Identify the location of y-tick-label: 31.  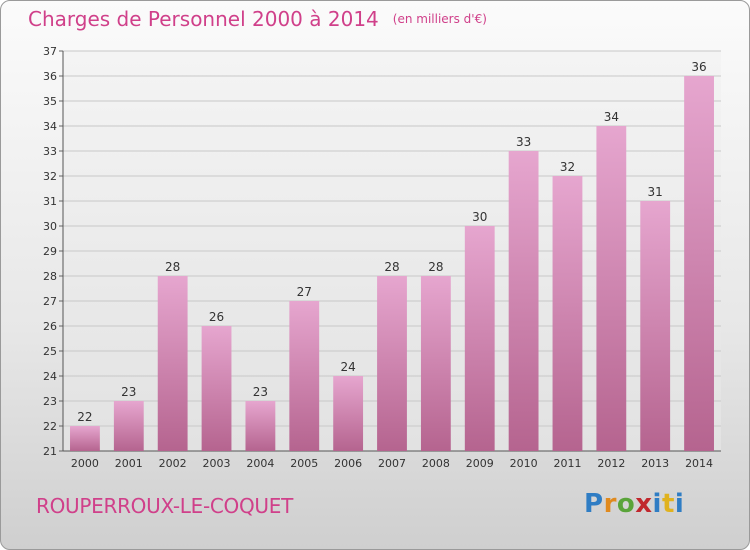
(50, 201).